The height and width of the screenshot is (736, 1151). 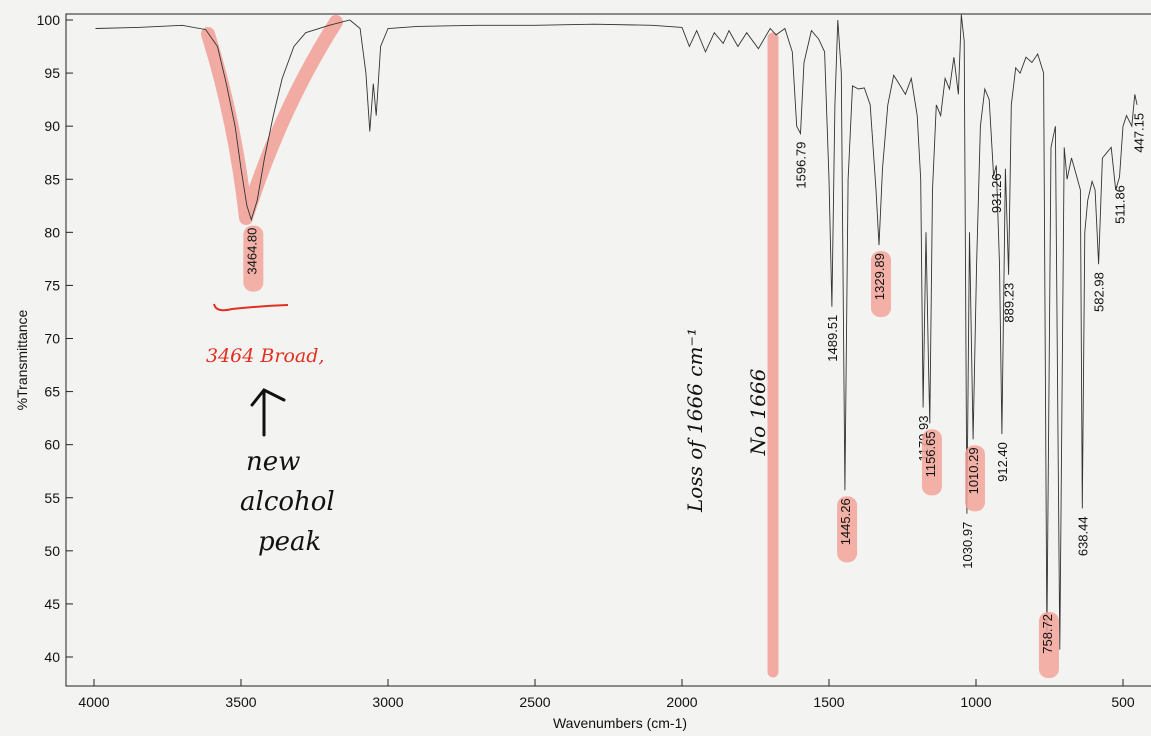 I want to click on x-tick-label: 2000, so click(x=681, y=702).